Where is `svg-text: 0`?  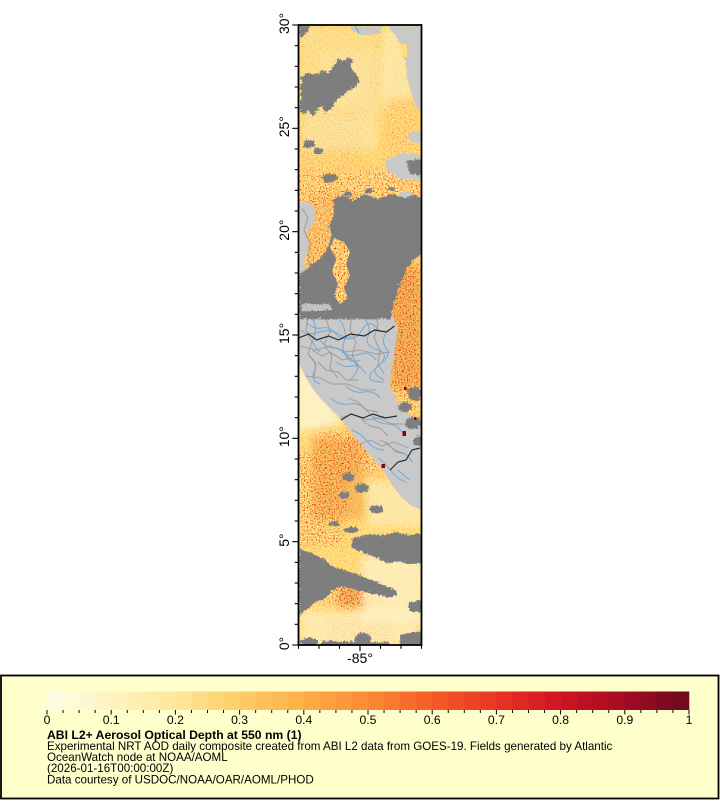
svg-text: 0 is located at coordinates (47, 720).